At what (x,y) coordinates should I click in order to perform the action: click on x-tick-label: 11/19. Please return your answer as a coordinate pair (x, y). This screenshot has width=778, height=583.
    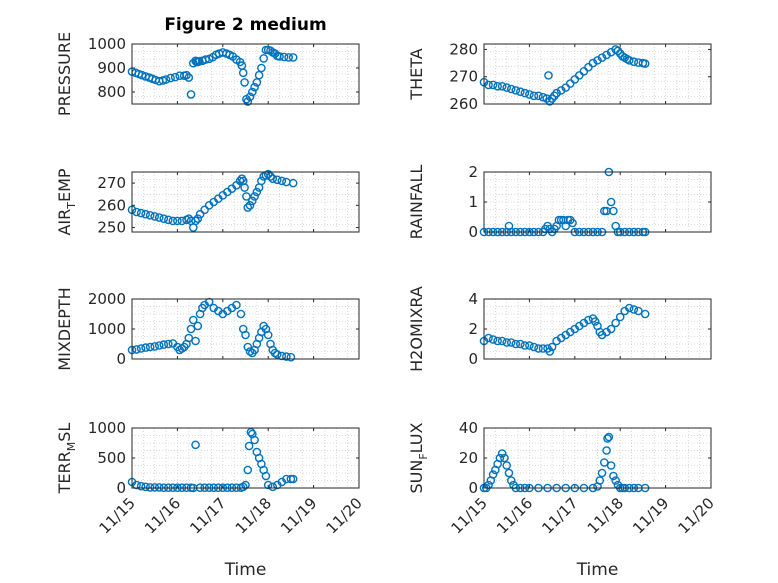
    Looking at the image, I should click on (650, 515).